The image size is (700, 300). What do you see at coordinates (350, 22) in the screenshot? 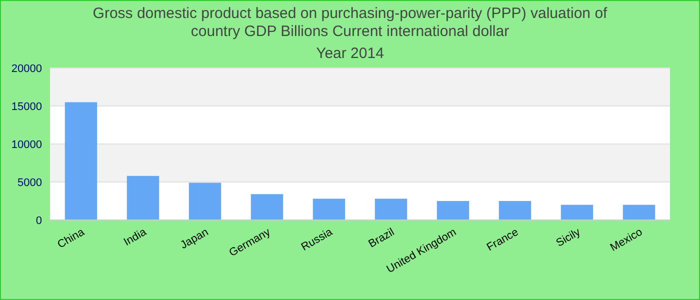
I see `chart-title: Gross domestic product based on purchasing-power-parity (PPP) valuation of country GDP Billions Current international dollar` at bounding box center [350, 22].